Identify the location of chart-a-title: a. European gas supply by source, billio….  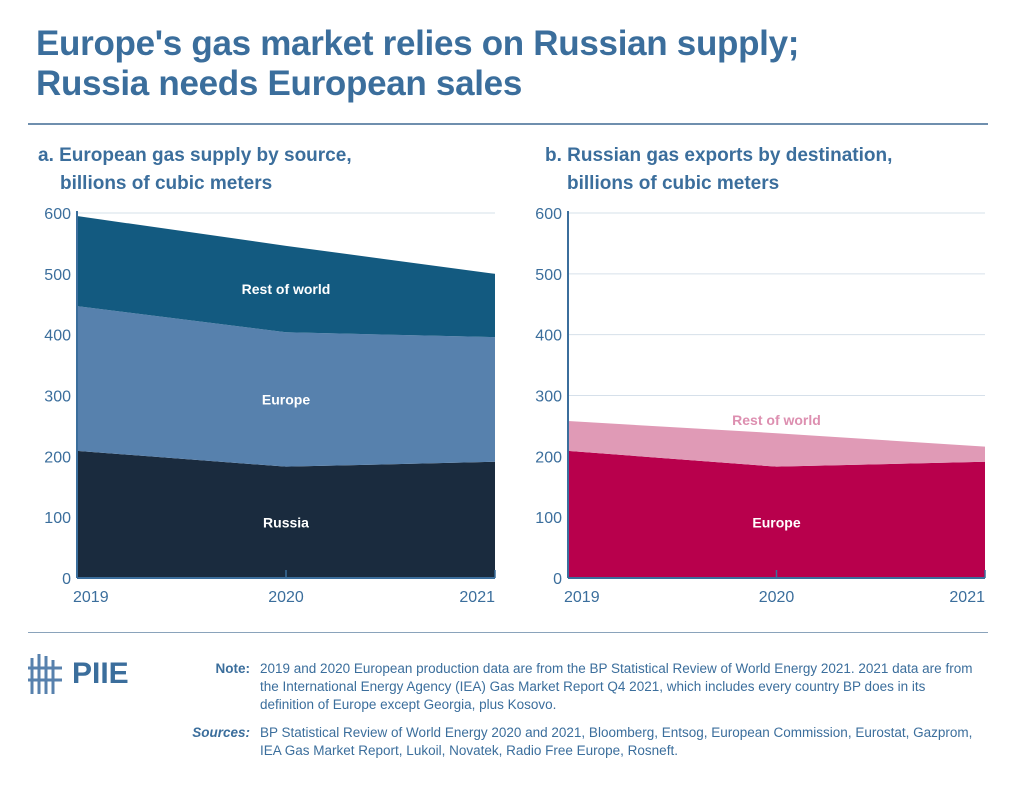
(195, 169).